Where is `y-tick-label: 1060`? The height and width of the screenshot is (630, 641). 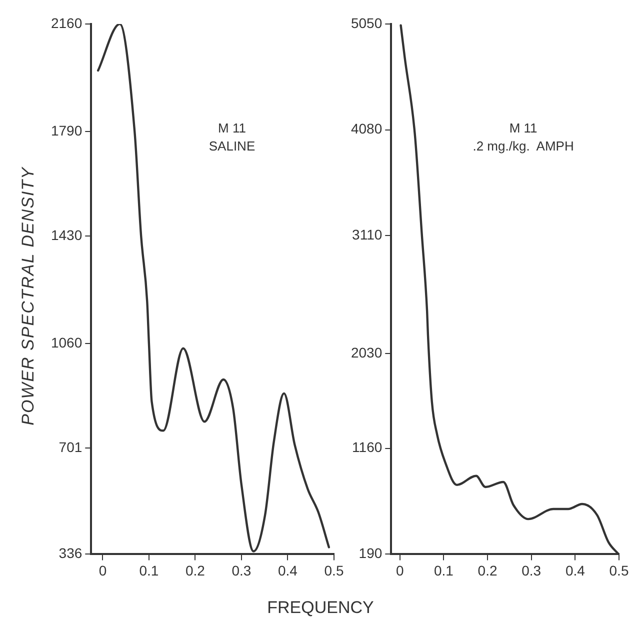
y-tick-label: 1060 is located at coordinates (66, 342).